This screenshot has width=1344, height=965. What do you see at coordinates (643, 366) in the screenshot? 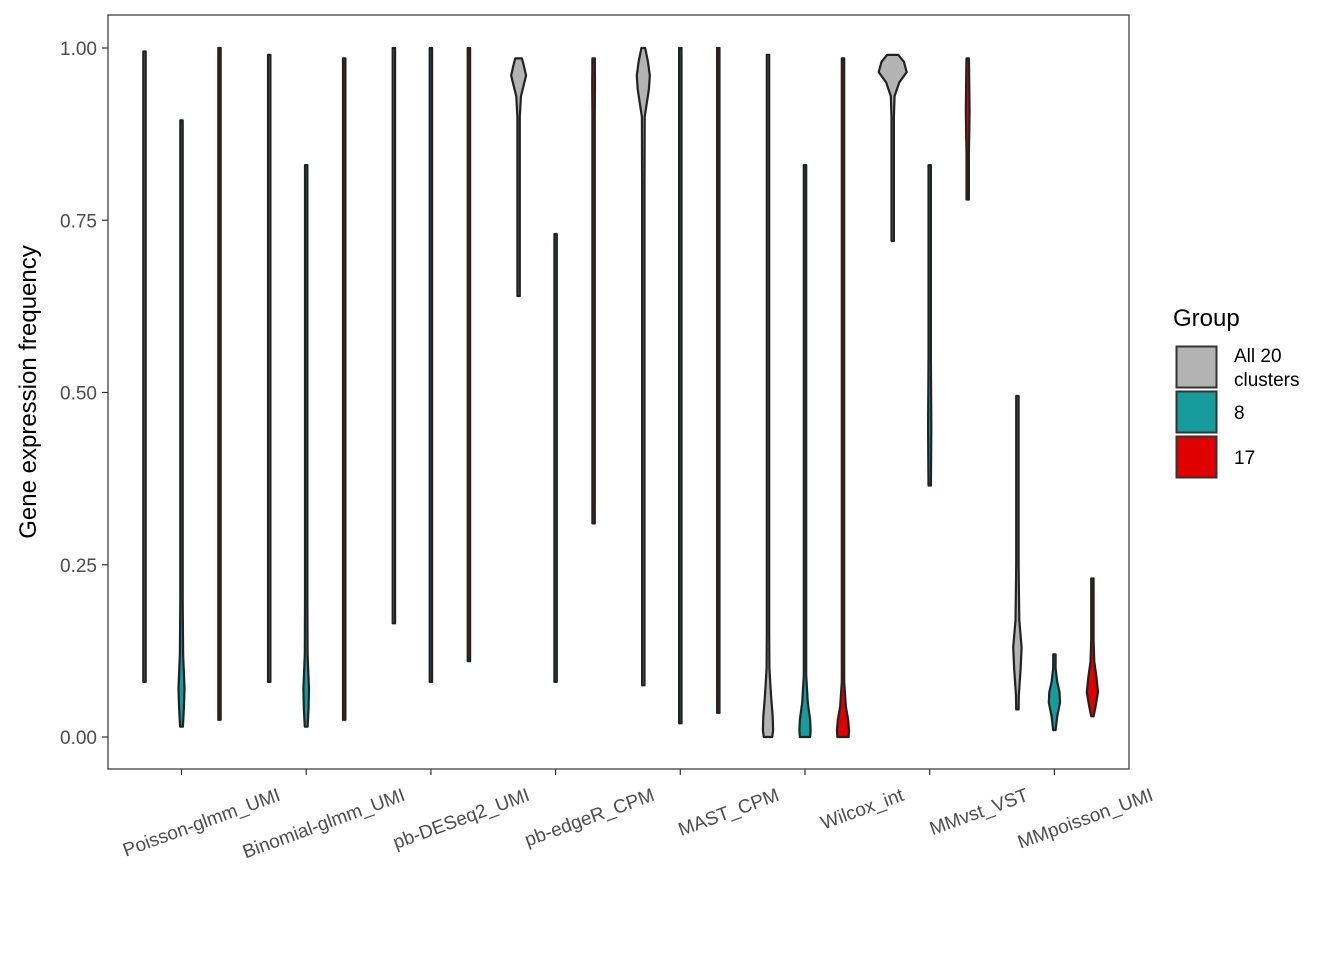
I see `violin-mast-cpm-all-20-clusters` at bounding box center [643, 366].